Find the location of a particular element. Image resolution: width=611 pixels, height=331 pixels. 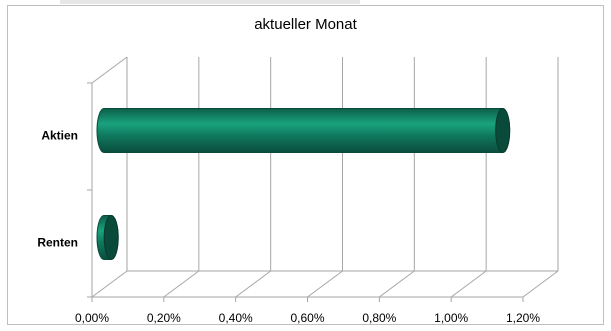

x-tick-label: 0,60% is located at coordinates (307, 318).